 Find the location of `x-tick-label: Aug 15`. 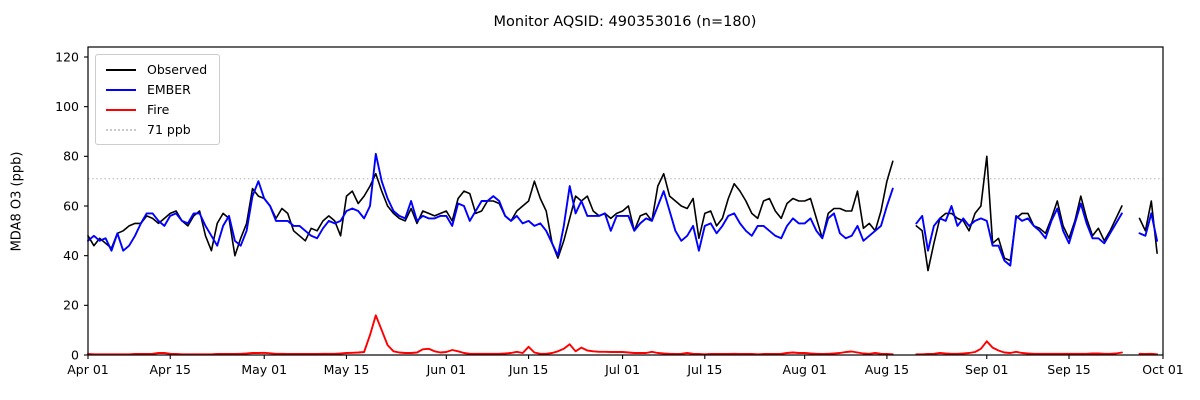

x-tick-label: Aug 15 is located at coordinates (887, 369).